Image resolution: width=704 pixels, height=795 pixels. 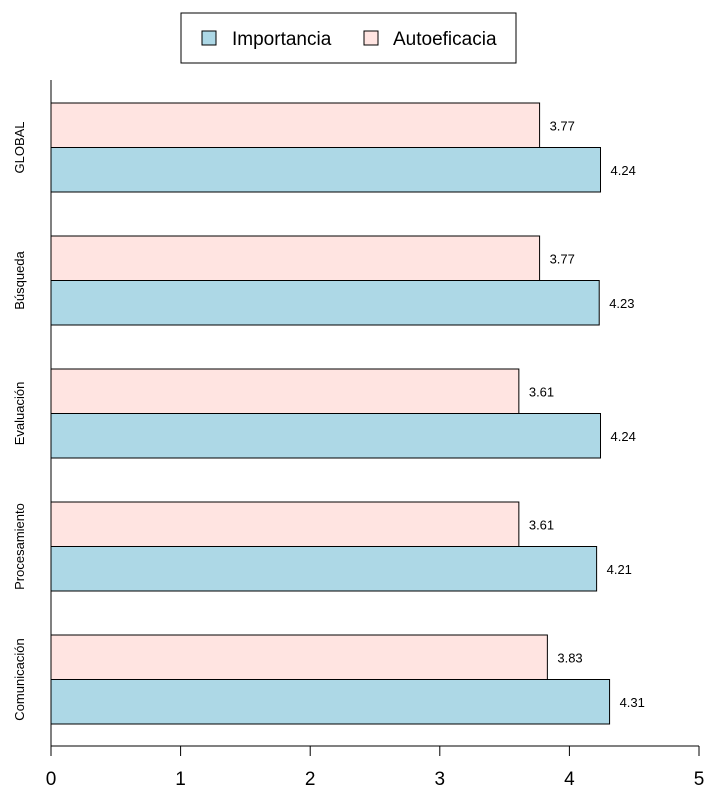 I want to click on value-label-importancia-evaluacion: 4.24, so click(x=623, y=436).